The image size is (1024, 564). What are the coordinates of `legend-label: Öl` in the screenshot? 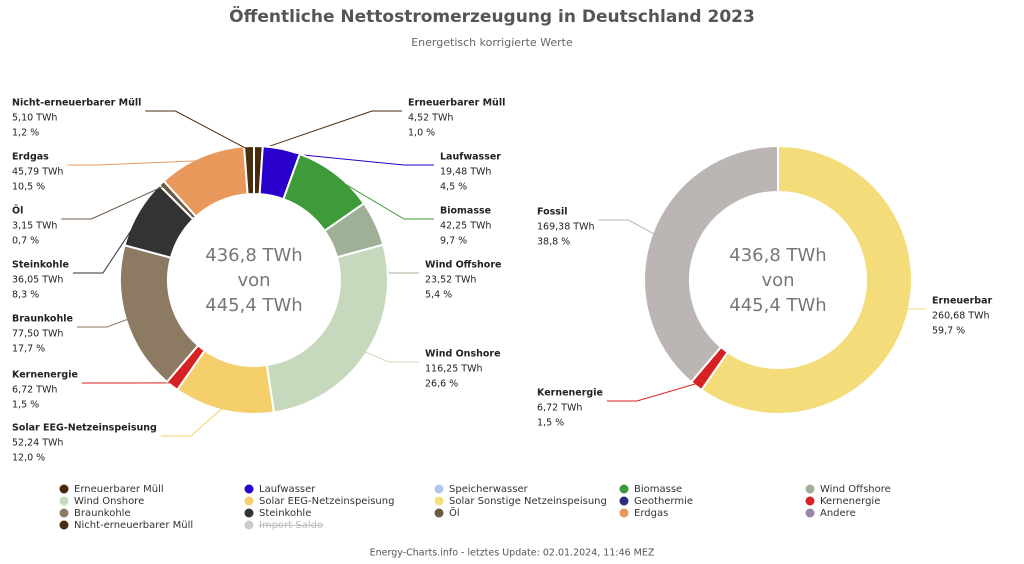 It's located at (454, 512).